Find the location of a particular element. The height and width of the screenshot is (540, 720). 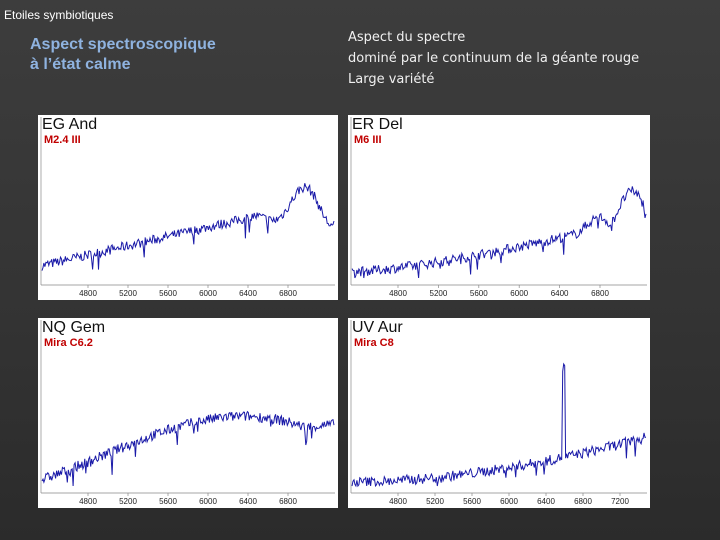

left-heading: Aspect spectroscopique à l’état calme is located at coordinates (123, 55).